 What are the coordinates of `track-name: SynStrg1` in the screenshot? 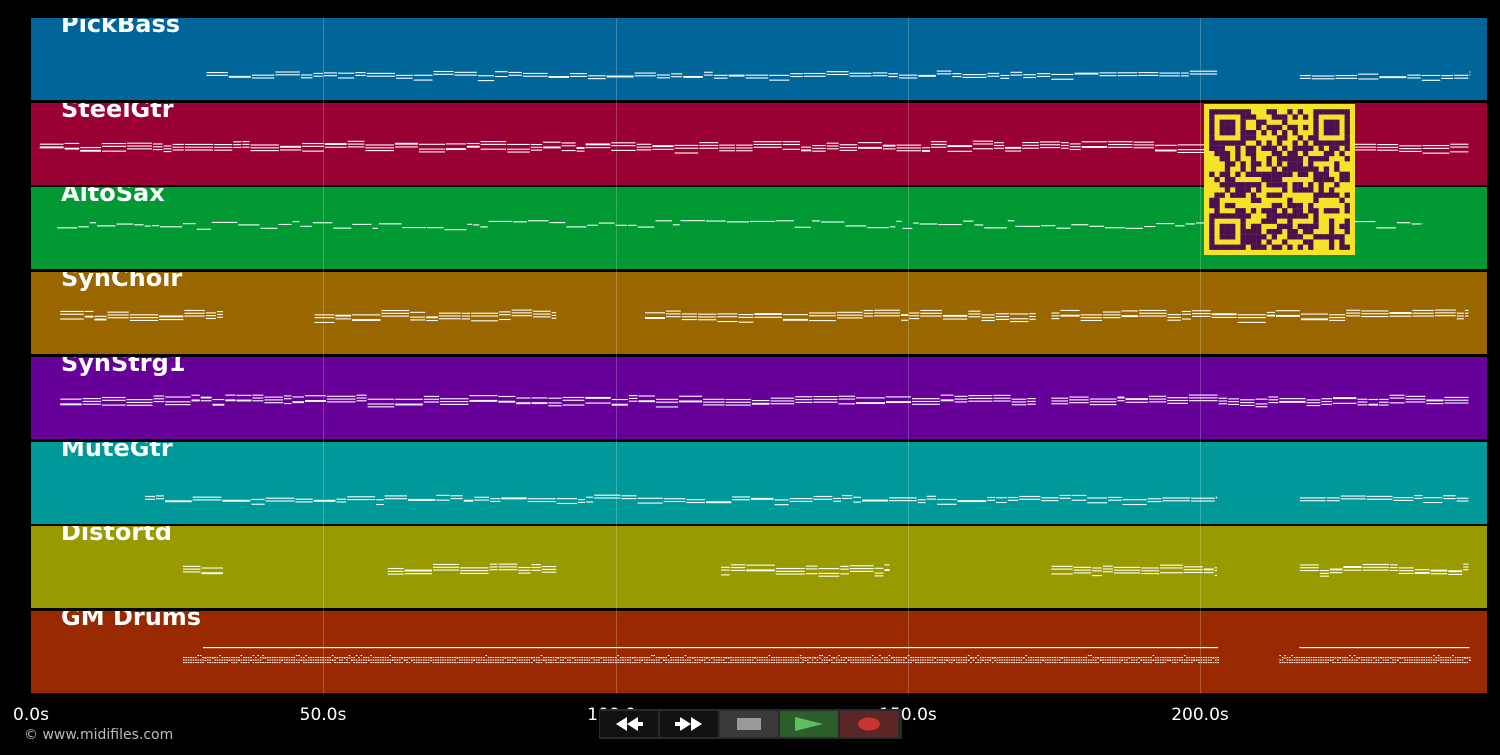 It's located at (123, 367).